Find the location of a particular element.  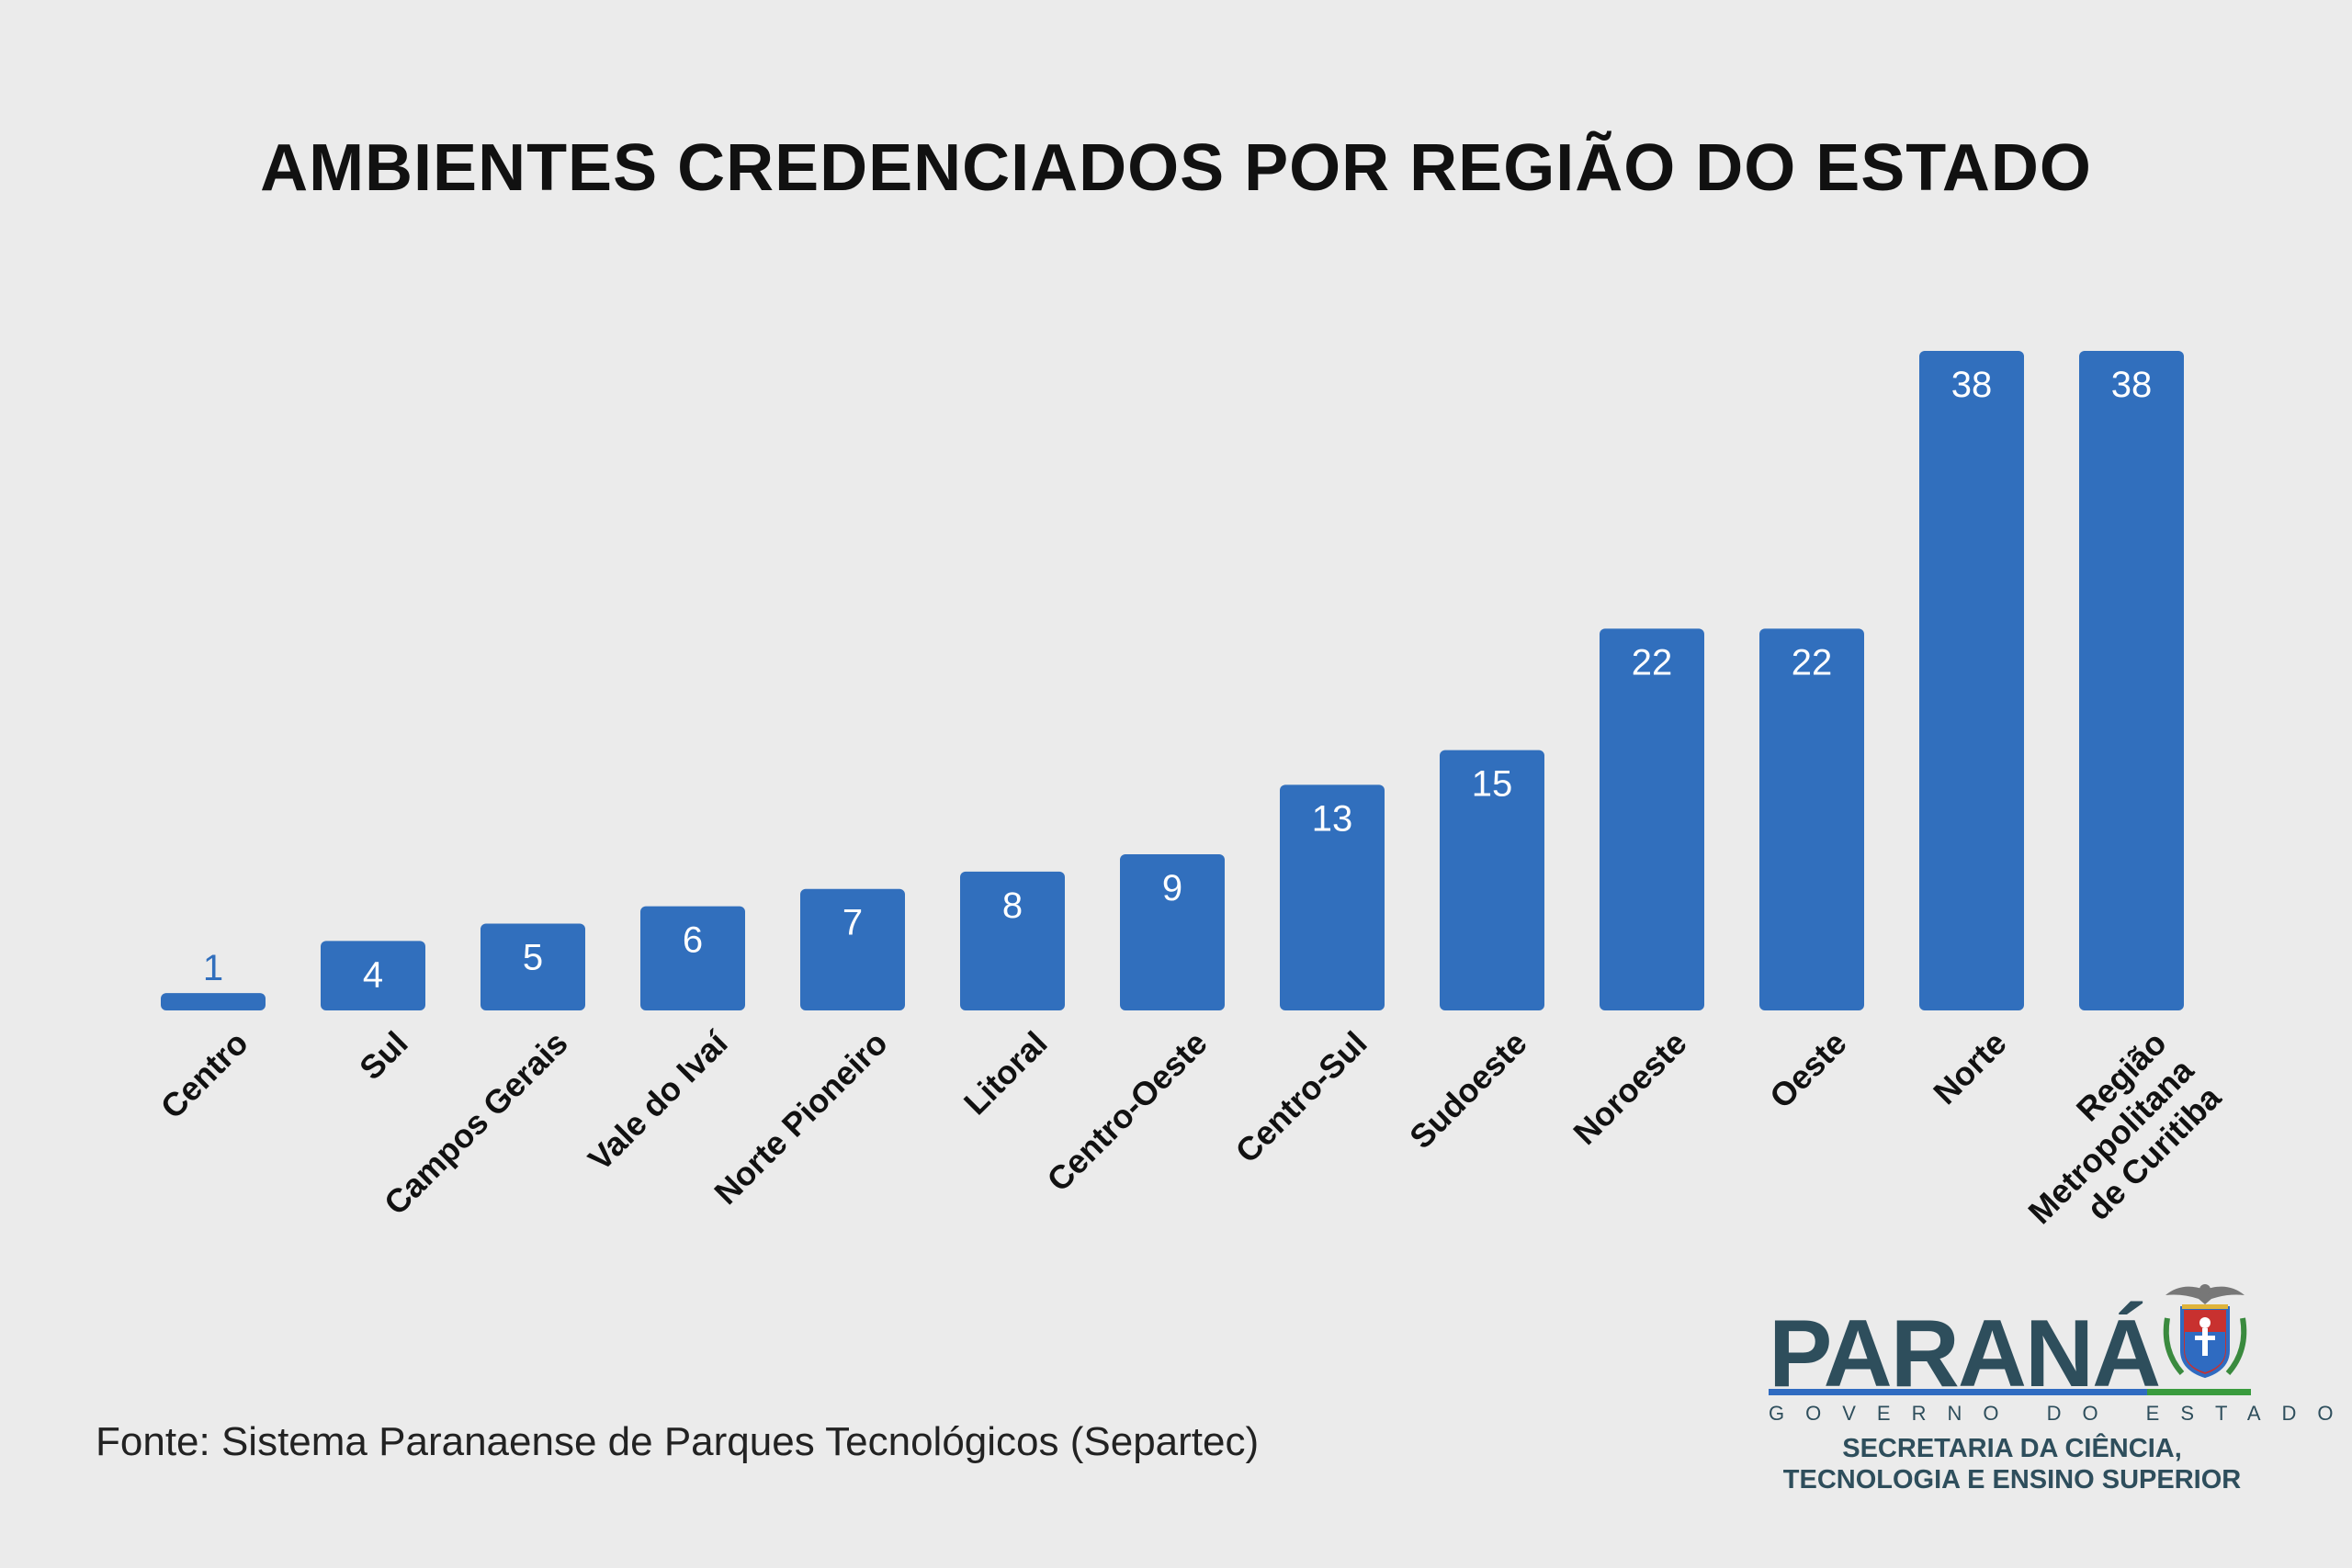

x-tick-label-line: Norte Pioneiro is located at coordinates (800, 1118).